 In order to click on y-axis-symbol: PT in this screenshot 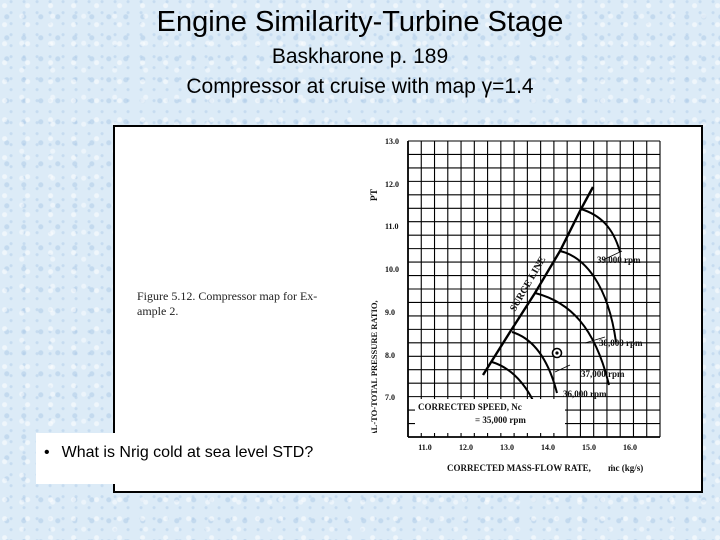, I will do `click(375, 194)`.